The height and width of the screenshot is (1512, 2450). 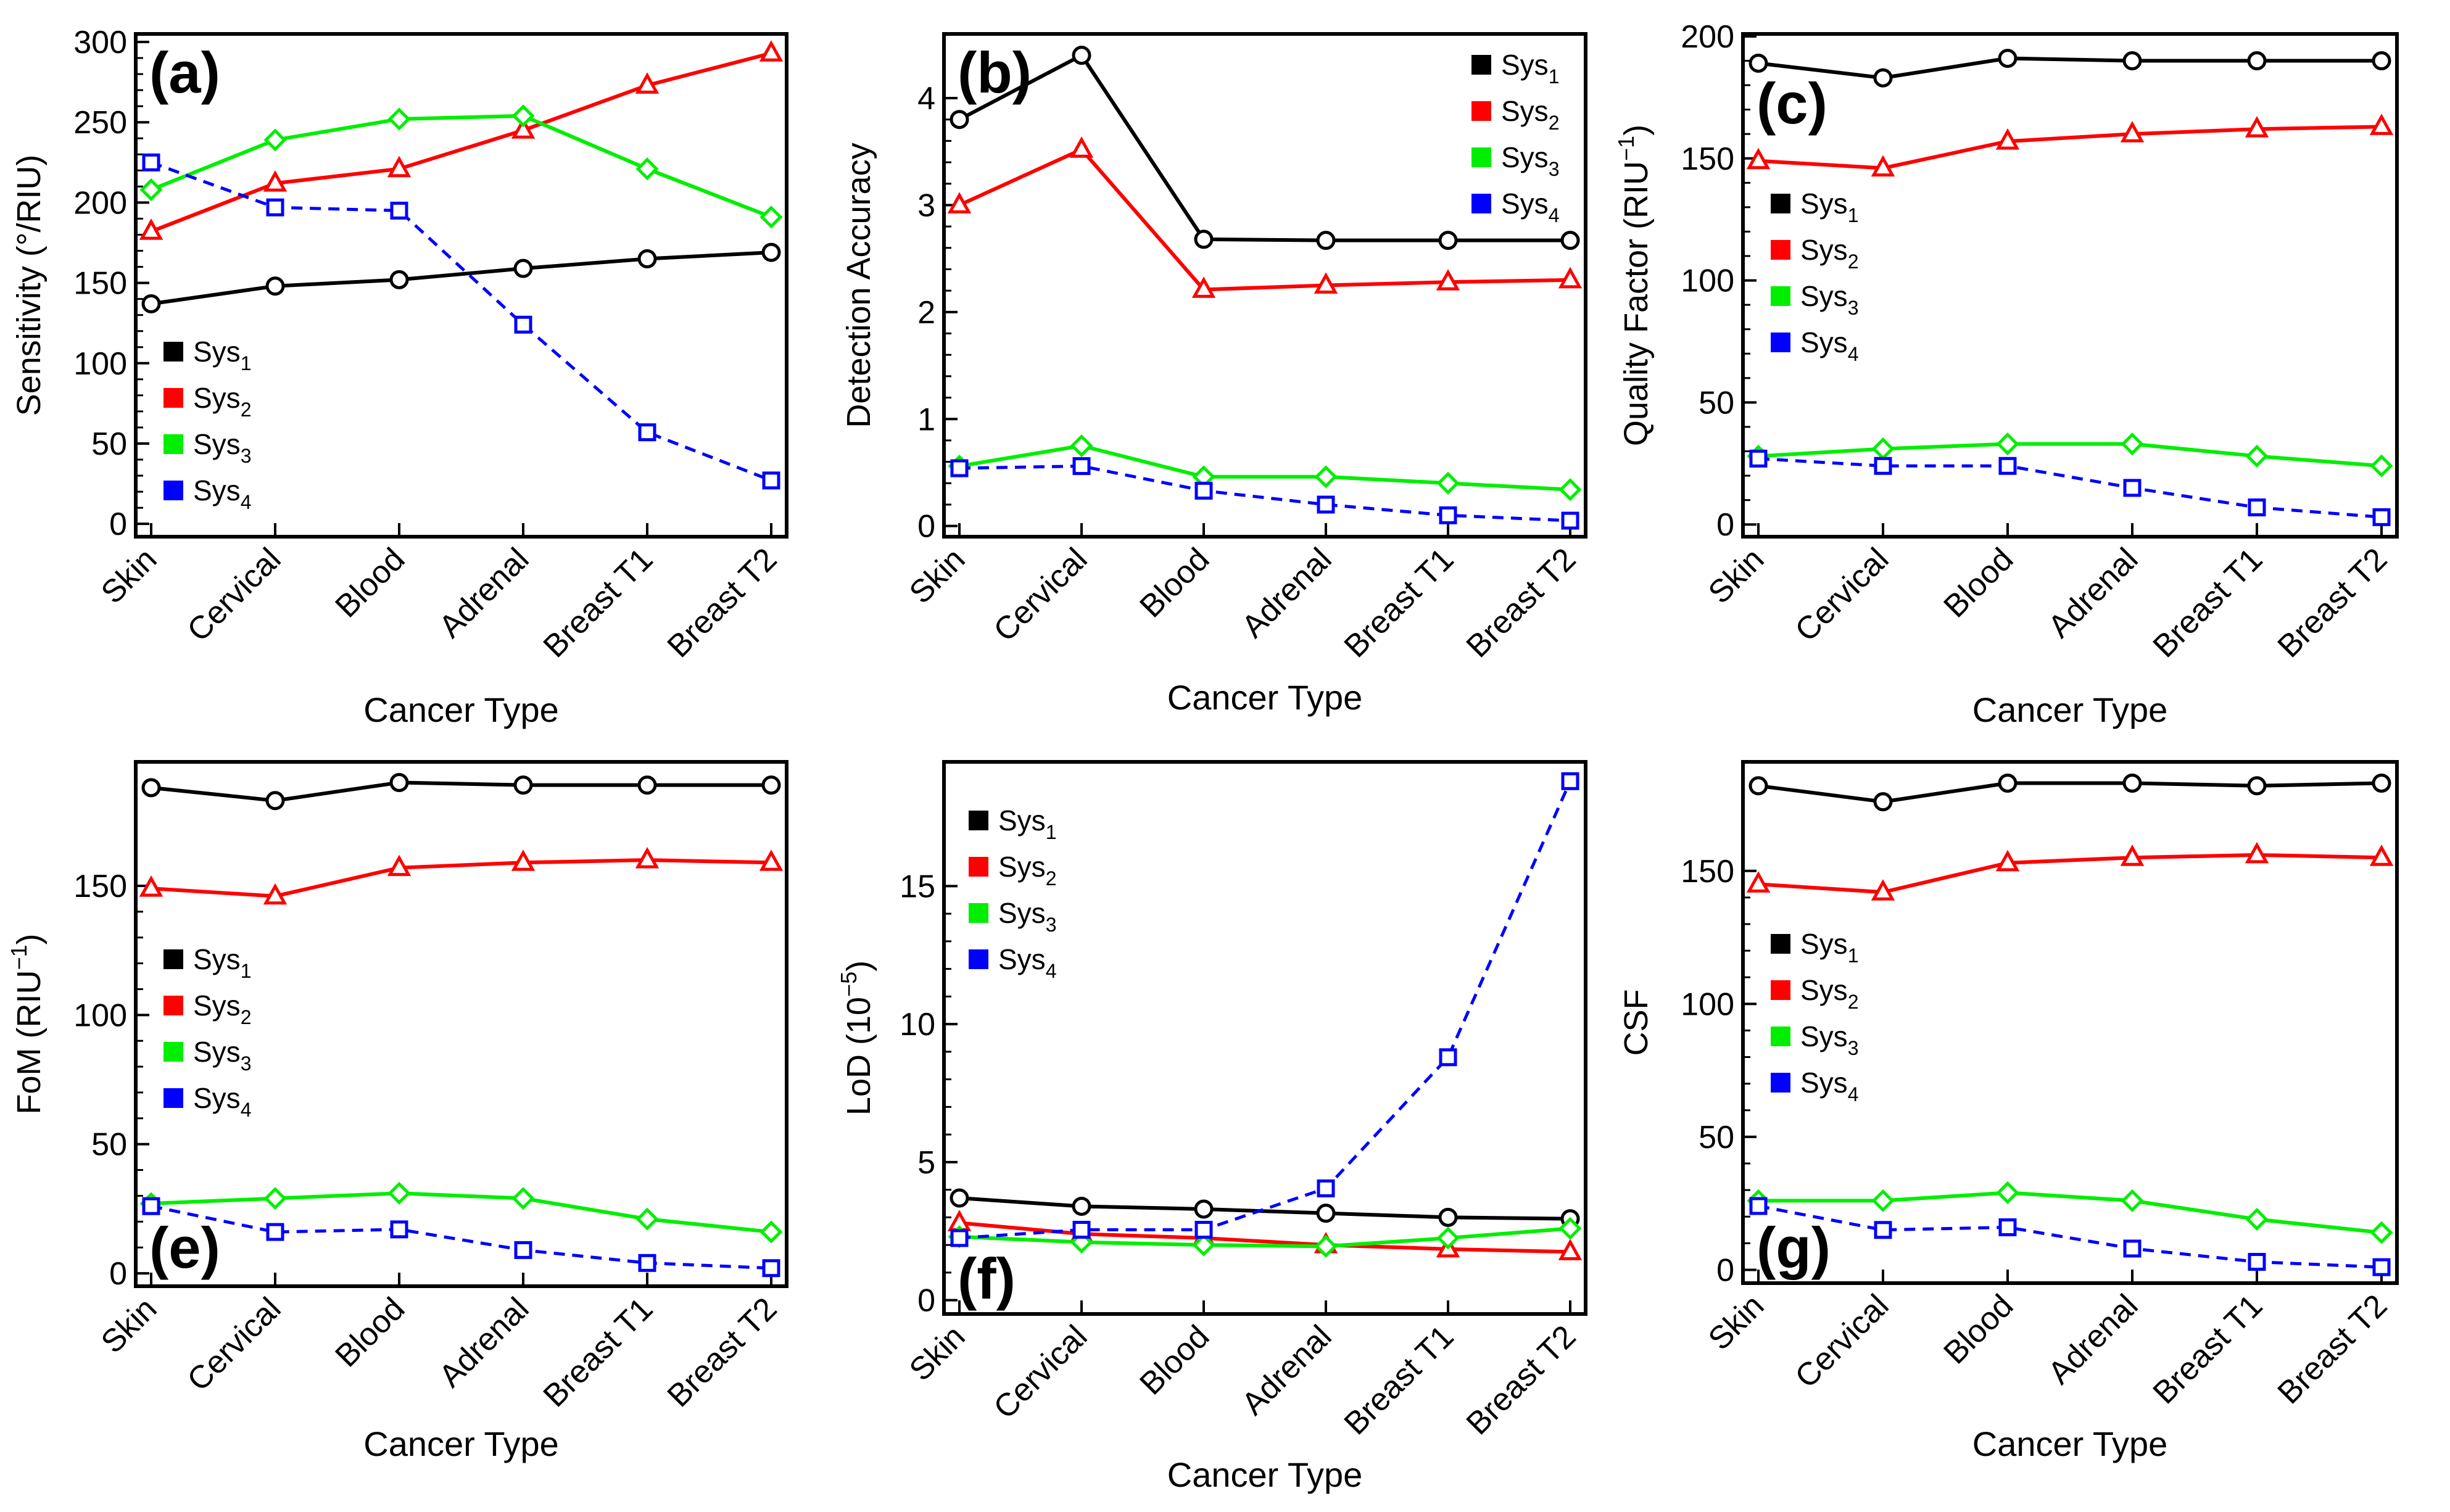 What do you see at coordinates (2070, 1213) in the screenshot?
I see `series-line-sys3` at bounding box center [2070, 1213].